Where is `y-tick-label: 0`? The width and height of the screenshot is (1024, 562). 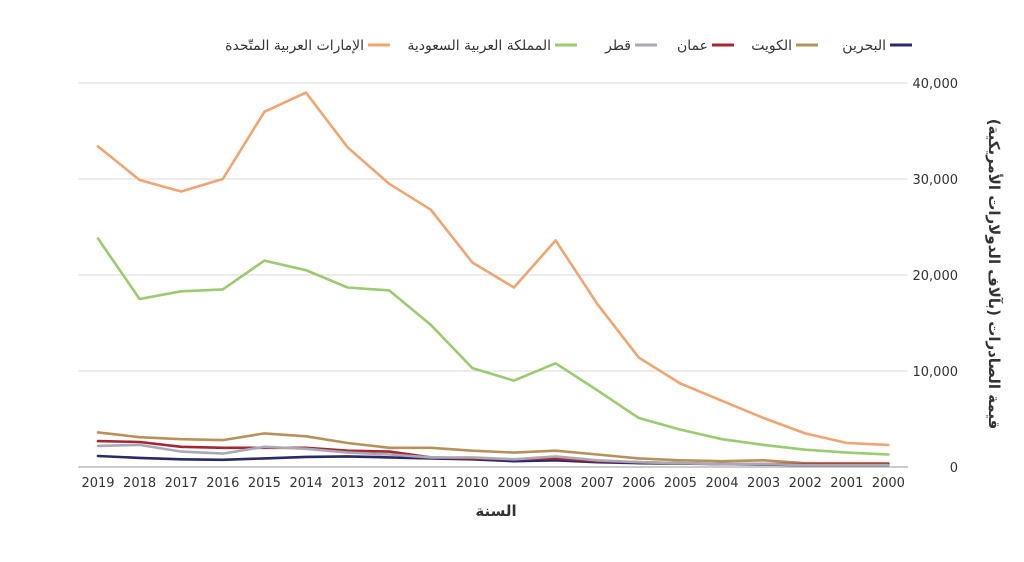 y-tick-label: 0 is located at coordinates (954, 468).